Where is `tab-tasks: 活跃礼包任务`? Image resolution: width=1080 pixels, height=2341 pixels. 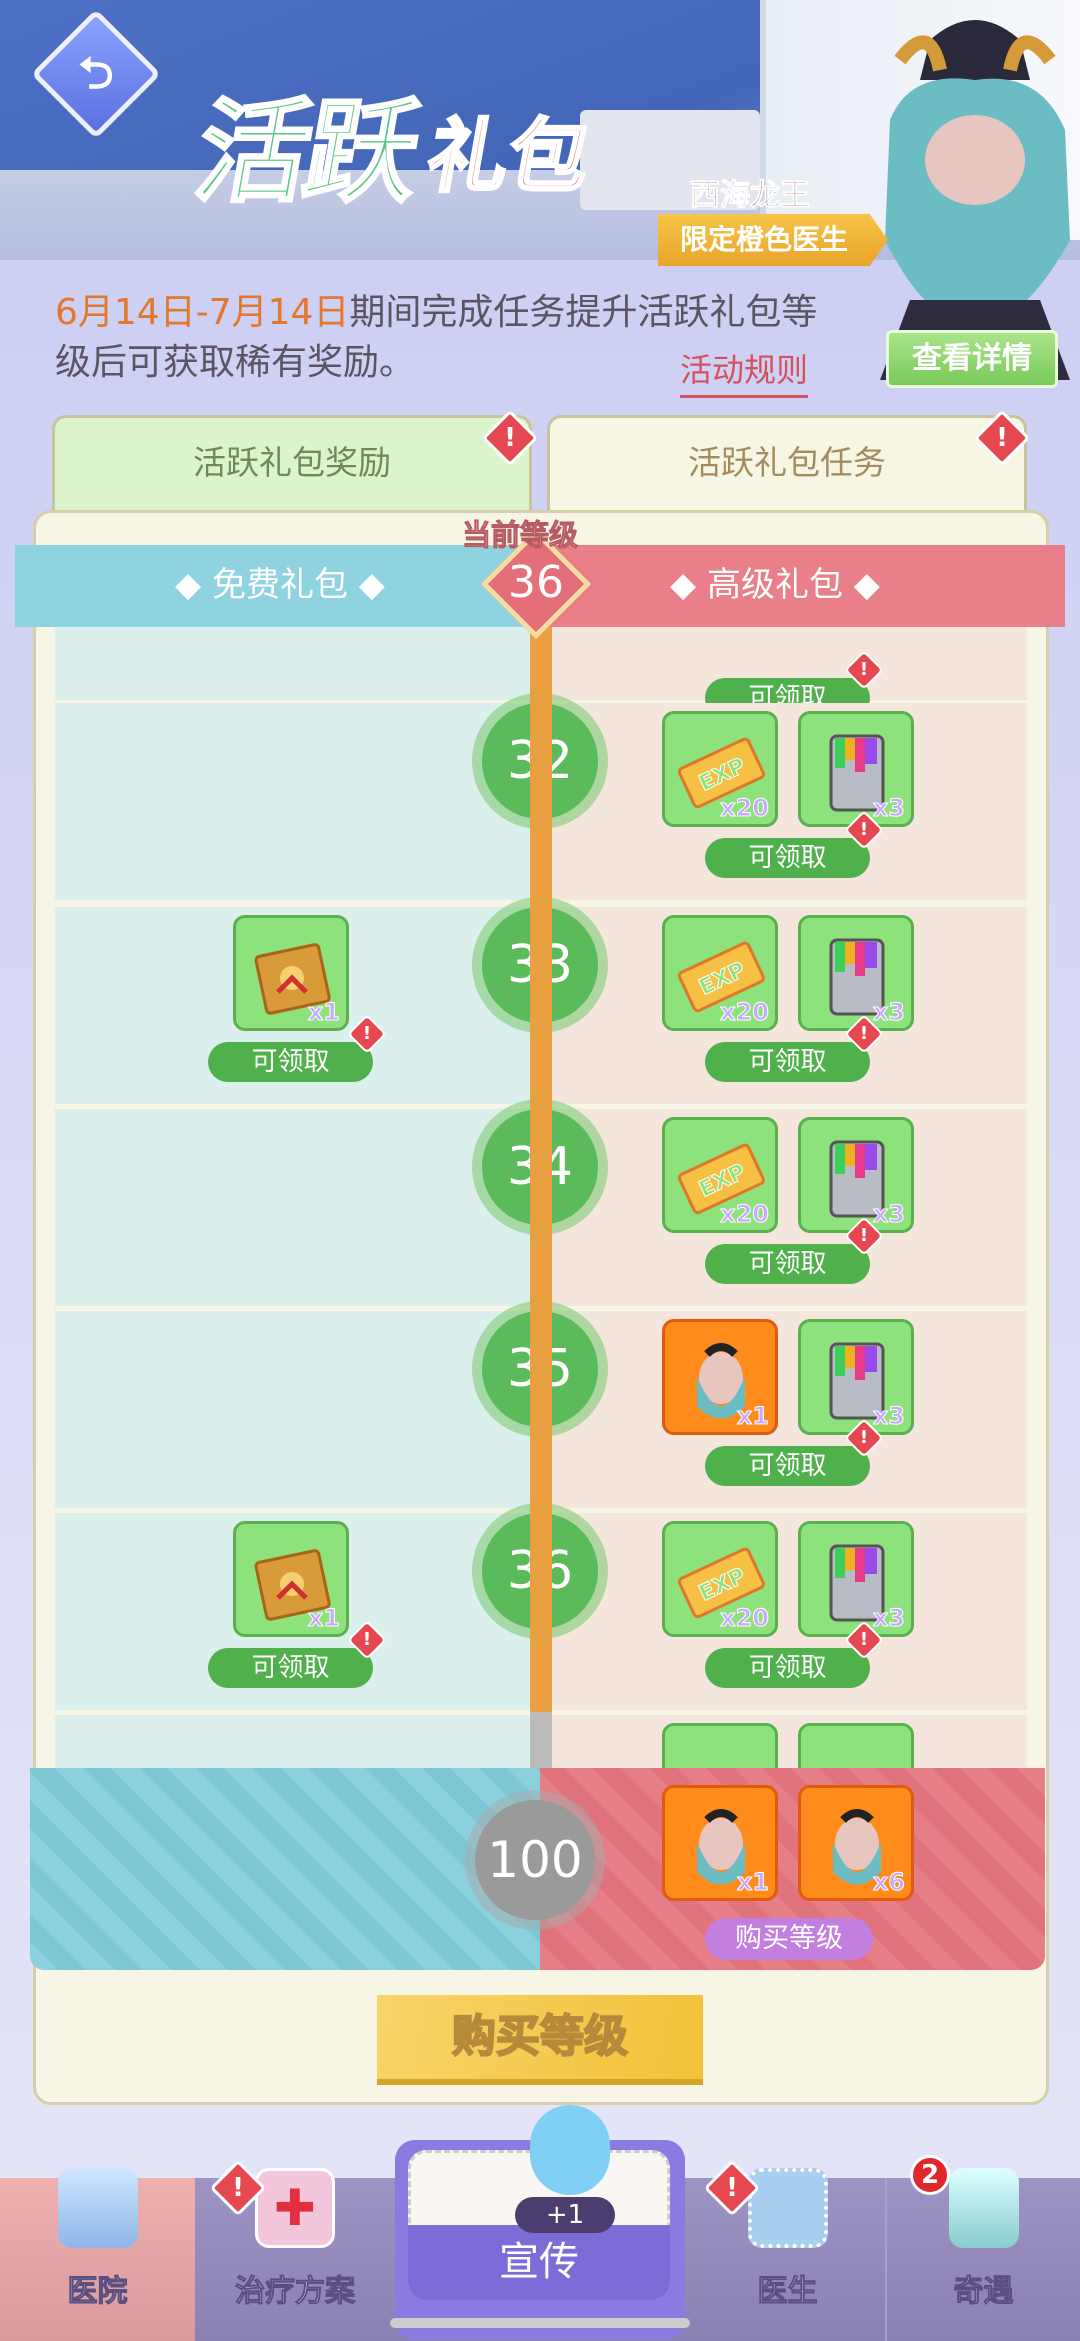
tab-tasks: 活跃礼包任务 is located at coordinates (787, 470).